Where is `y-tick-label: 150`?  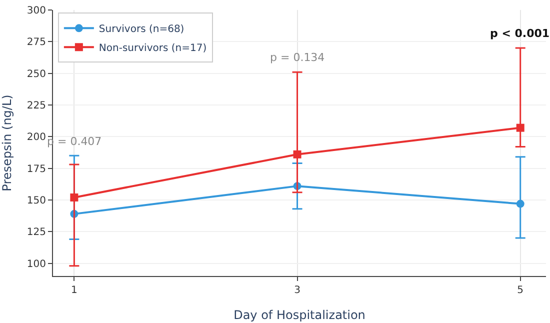 y-tick-label: 150 is located at coordinates (36, 201).